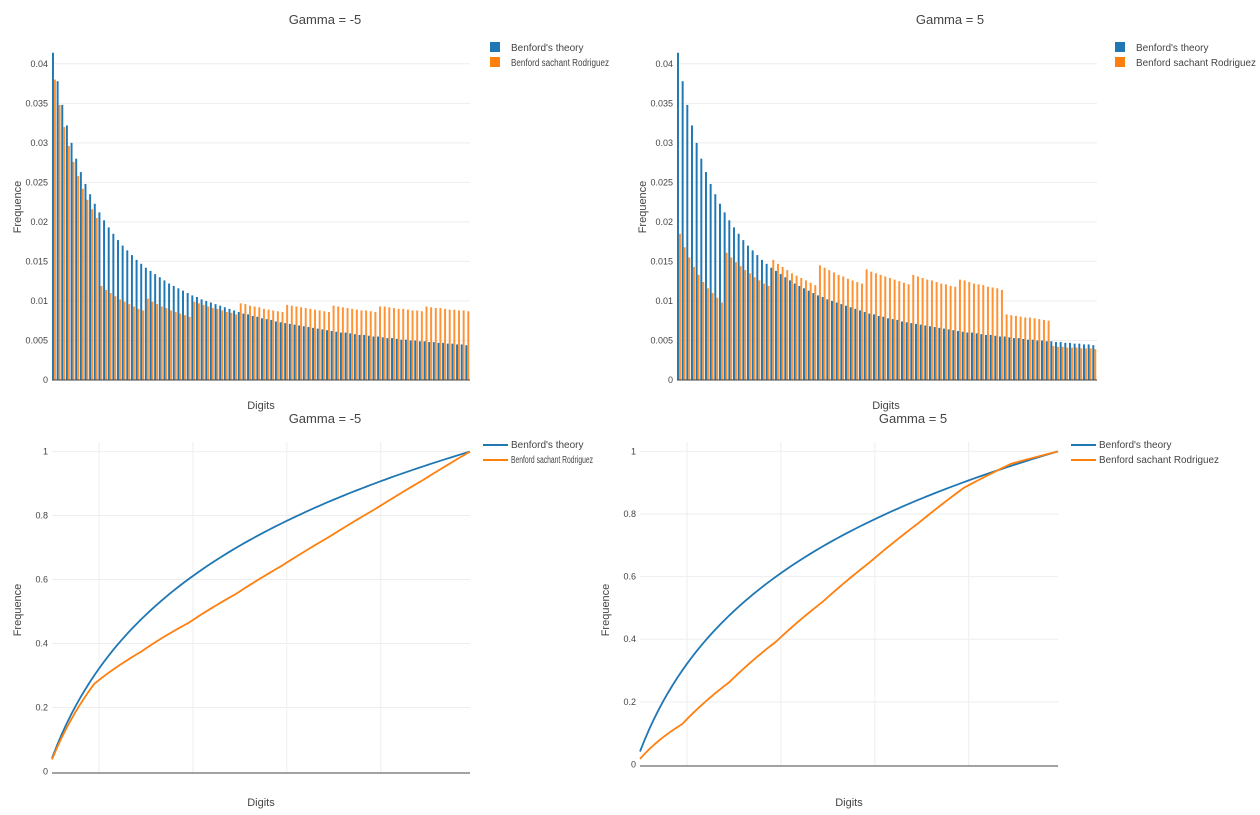 This screenshot has width=1260, height=815. I want to click on legend-swatch-theory, so click(1120, 47).